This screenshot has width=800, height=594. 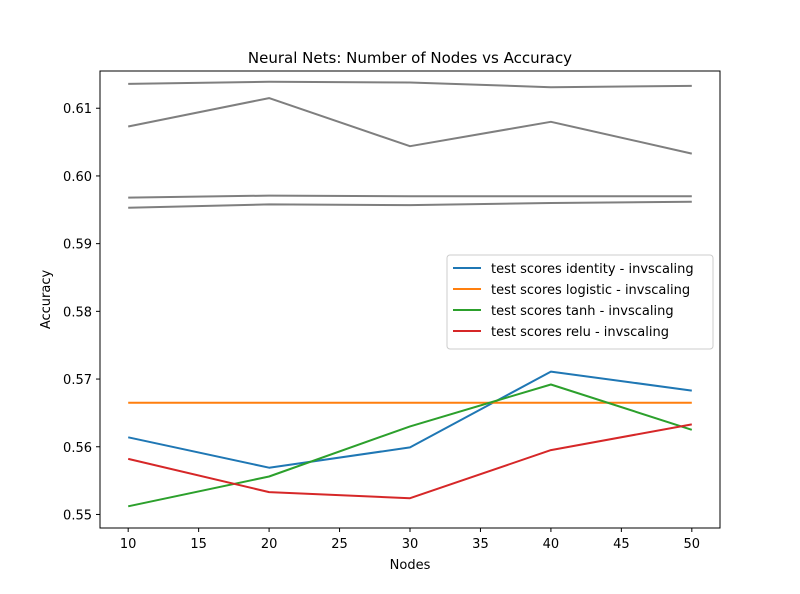 I want to click on y-tick-label: 0.56, so click(x=77, y=448).